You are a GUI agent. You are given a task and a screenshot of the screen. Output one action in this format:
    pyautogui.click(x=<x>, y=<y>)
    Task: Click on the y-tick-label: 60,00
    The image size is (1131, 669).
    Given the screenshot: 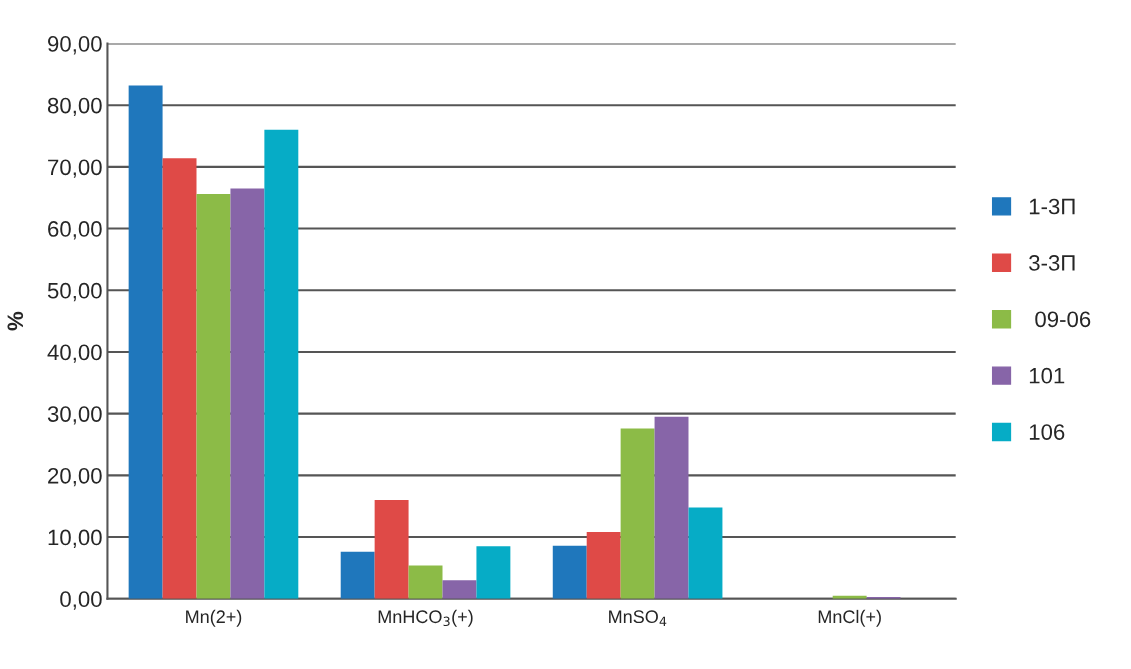 What is the action you would take?
    pyautogui.click(x=75, y=230)
    